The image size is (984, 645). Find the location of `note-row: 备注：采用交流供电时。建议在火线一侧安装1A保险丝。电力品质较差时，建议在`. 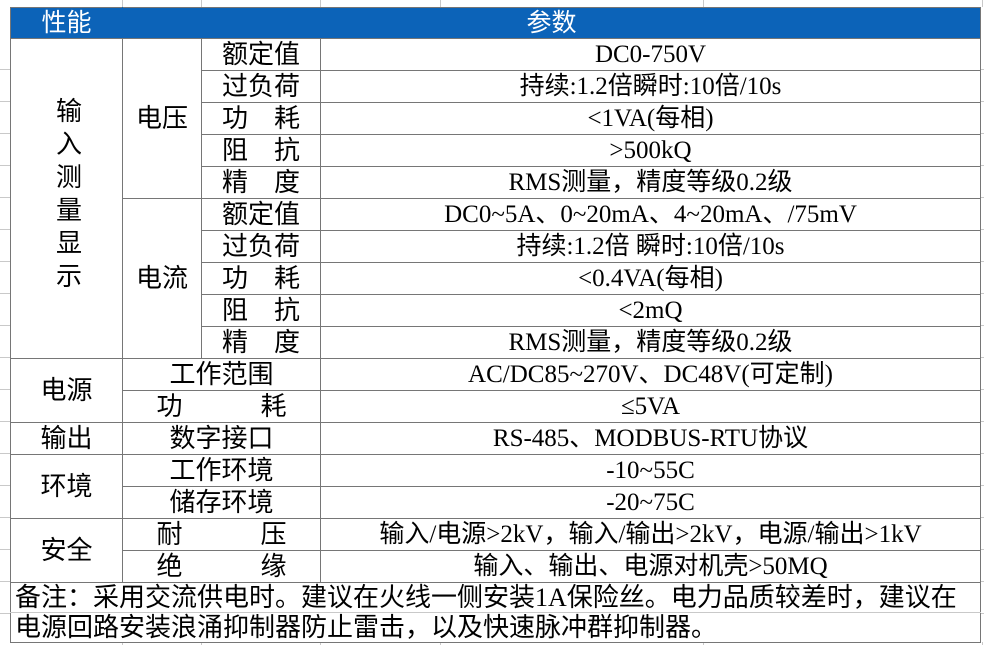

note-row: 备注：采用交流供电时。建议在火线一侧安装1A保险丝。电力品质较差时，建议在 is located at coordinates (495, 597).